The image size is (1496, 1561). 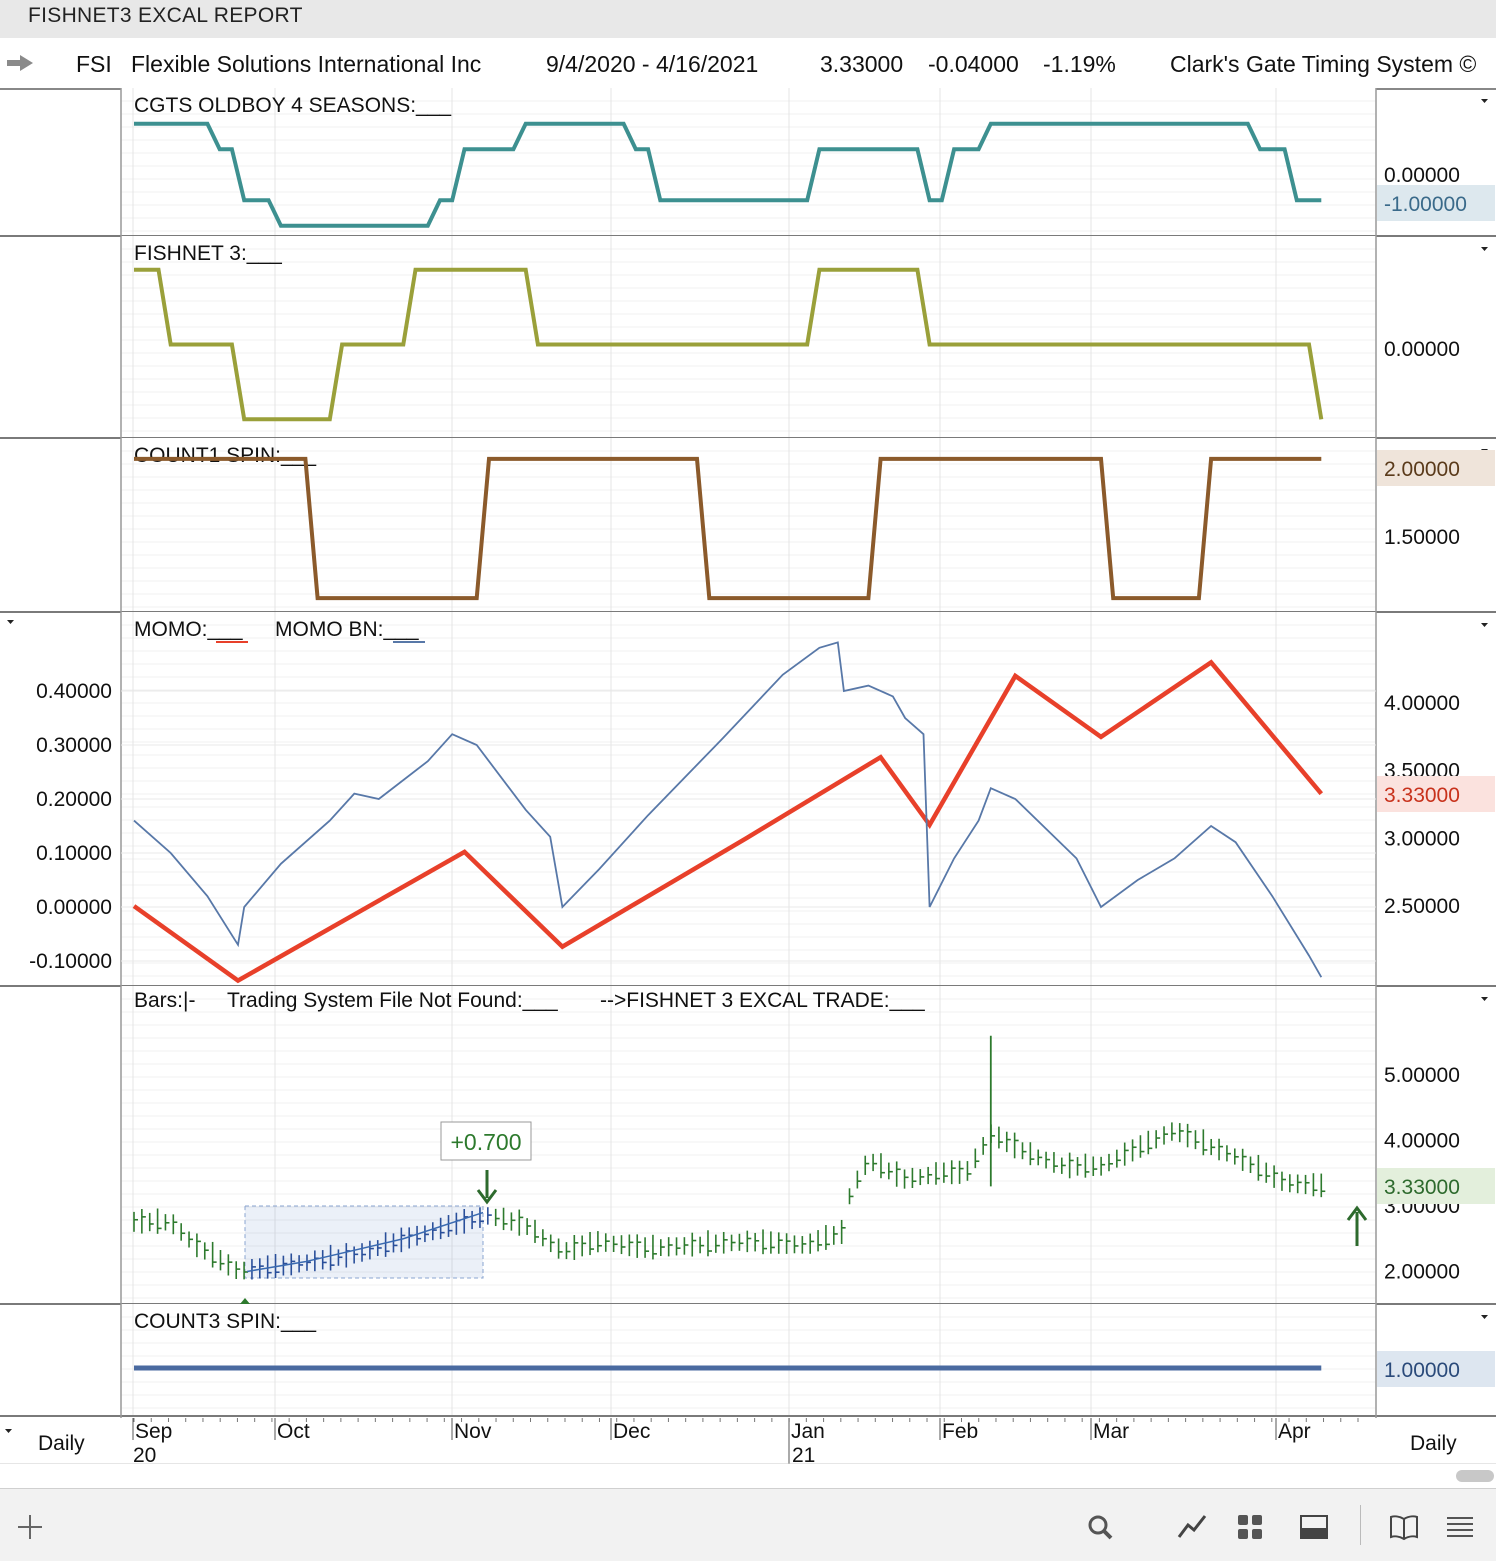 I want to click on x-axis-month-label: Oct, so click(x=293, y=1431).